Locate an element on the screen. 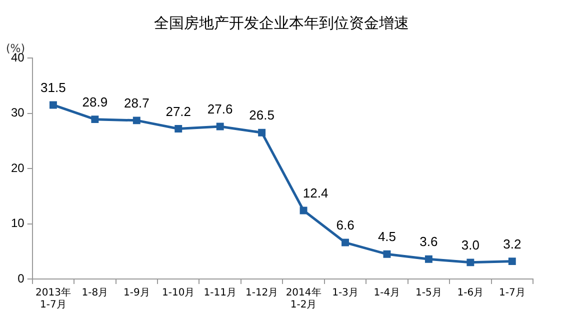 The image size is (563, 324). data-label: 12.4 is located at coordinates (315, 193).